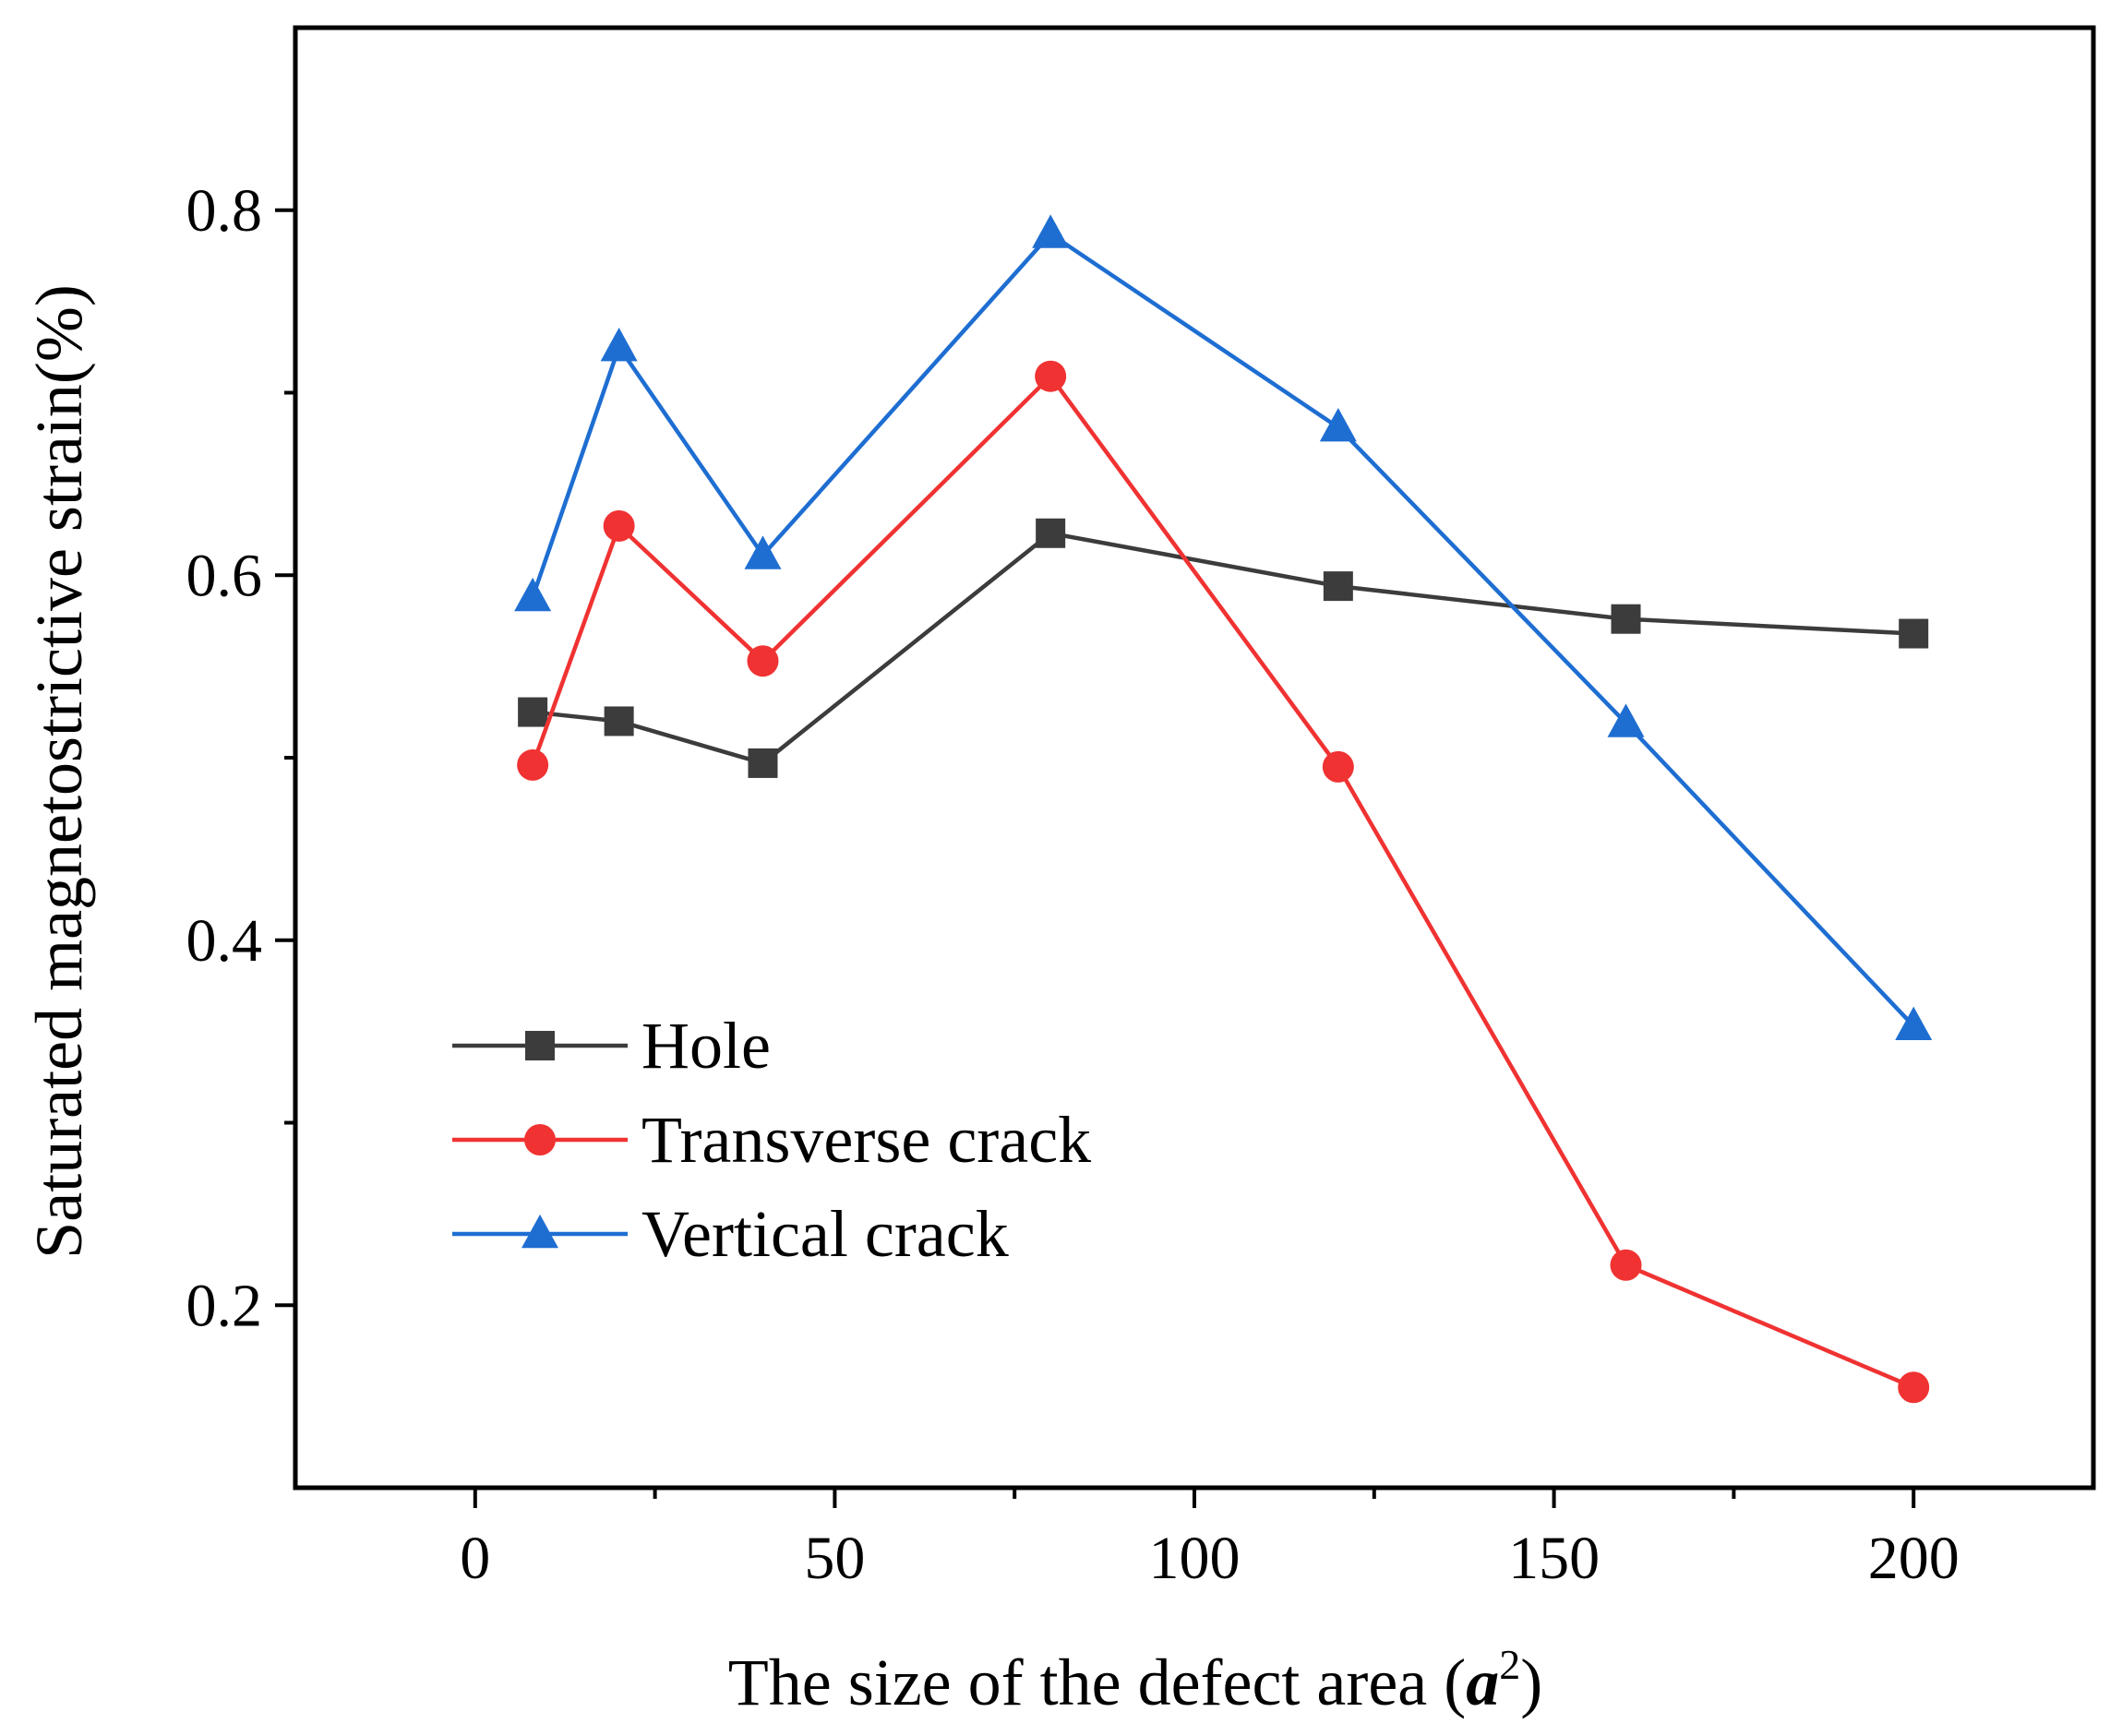  Describe the element at coordinates (241, 758) in the screenshot. I see `y-axis-ticks: 0.2 0.4 0.6 0.8` at that location.